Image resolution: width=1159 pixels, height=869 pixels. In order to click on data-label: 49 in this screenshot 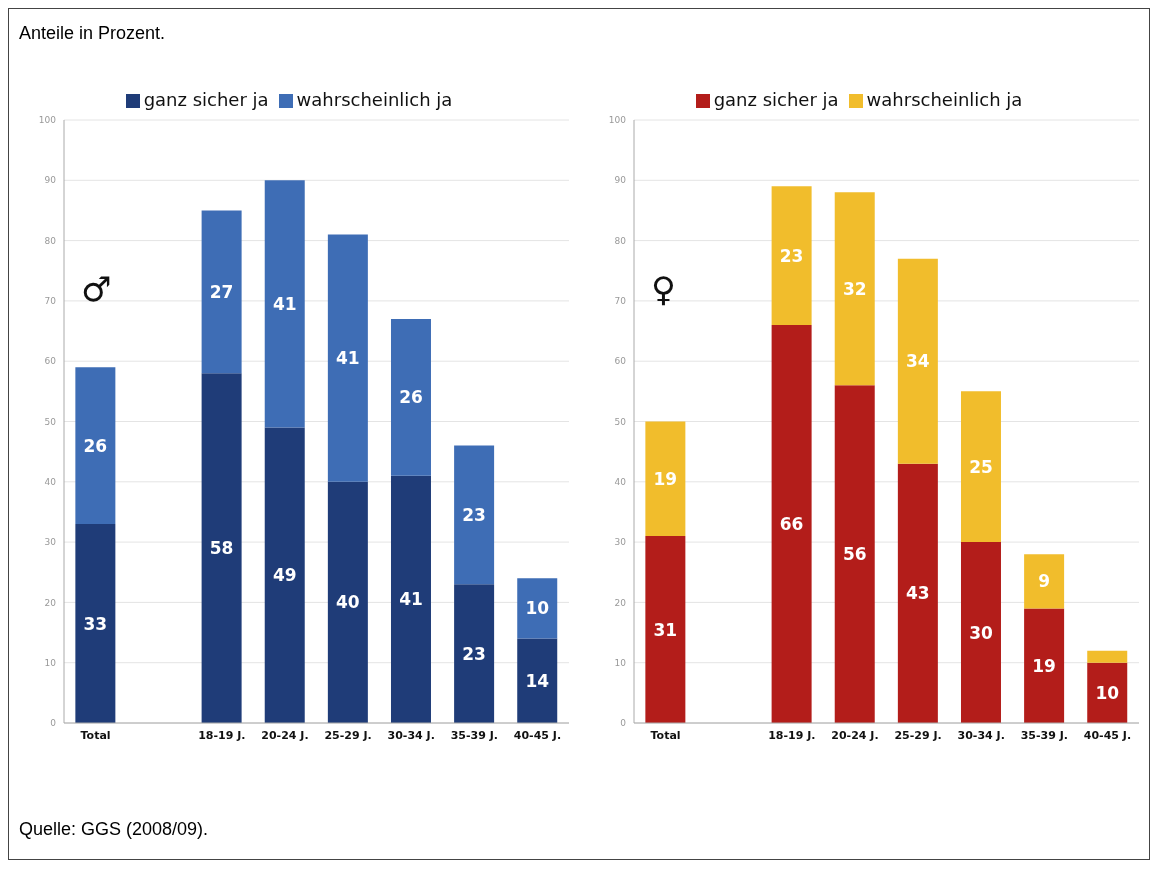, I will do `click(284, 575)`.